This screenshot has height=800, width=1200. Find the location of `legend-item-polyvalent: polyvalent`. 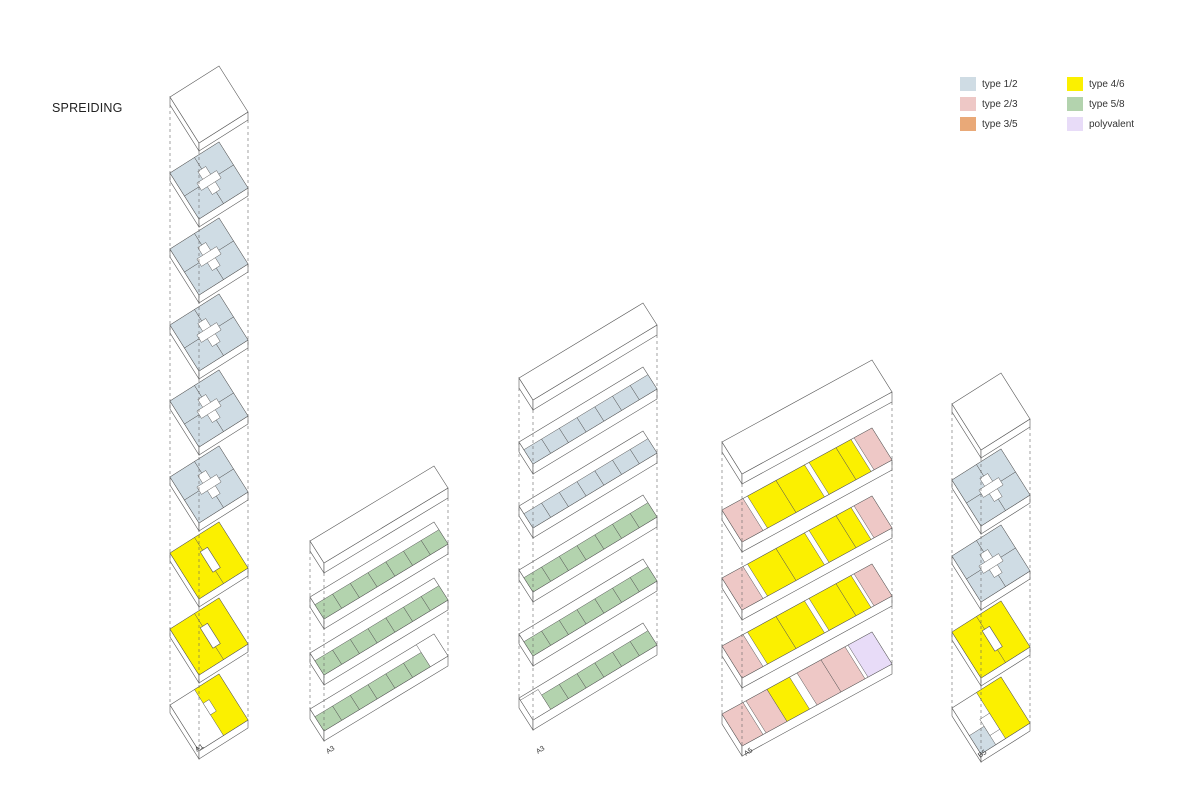

legend-item-polyvalent: polyvalent is located at coordinates (1100, 124).